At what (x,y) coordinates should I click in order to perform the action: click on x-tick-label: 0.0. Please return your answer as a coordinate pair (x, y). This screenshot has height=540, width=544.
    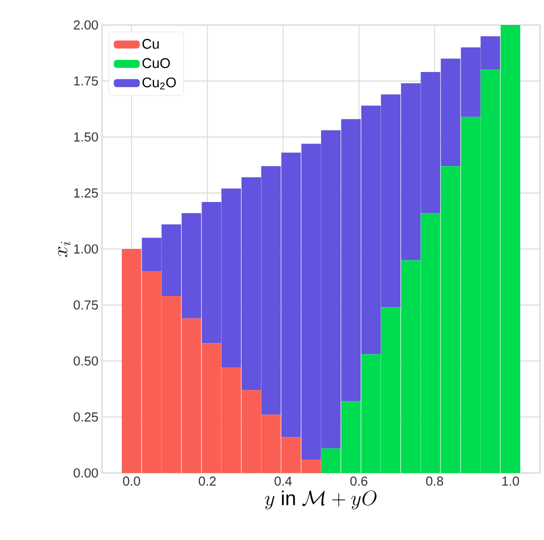
    Looking at the image, I should click on (131, 481).